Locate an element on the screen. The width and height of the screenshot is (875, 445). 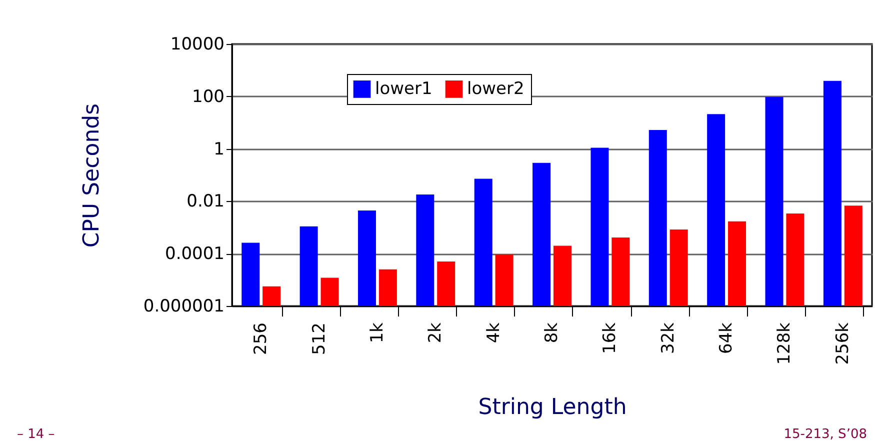
y-tick-label: 10000 is located at coordinates (197, 44).